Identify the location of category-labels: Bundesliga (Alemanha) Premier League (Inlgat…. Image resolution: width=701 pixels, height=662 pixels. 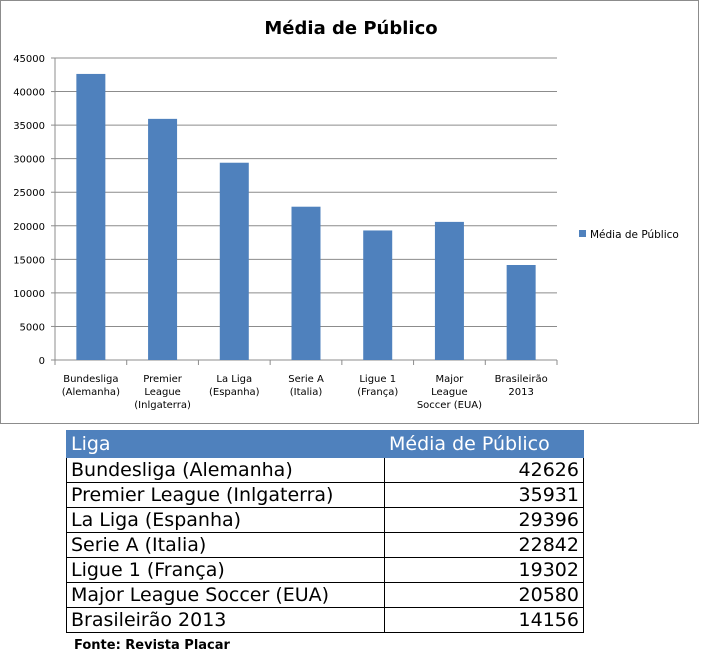
(305, 392).